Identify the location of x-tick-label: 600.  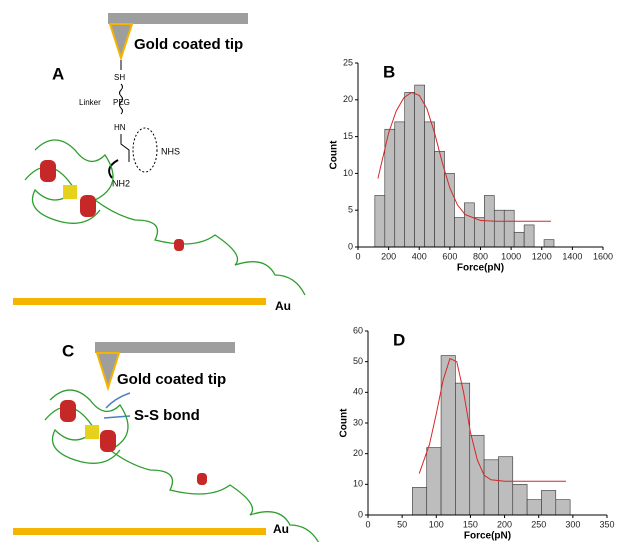
(449, 256).